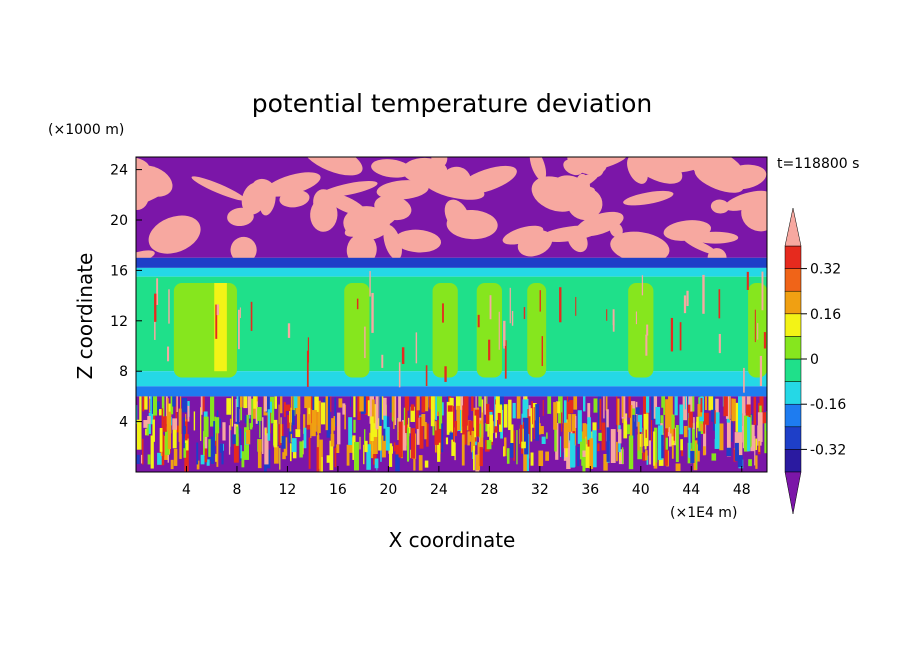 This screenshot has height=654, width=904. What do you see at coordinates (186, 490) in the screenshot?
I see `x-tick-label: 4` at bounding box center [186, 490].